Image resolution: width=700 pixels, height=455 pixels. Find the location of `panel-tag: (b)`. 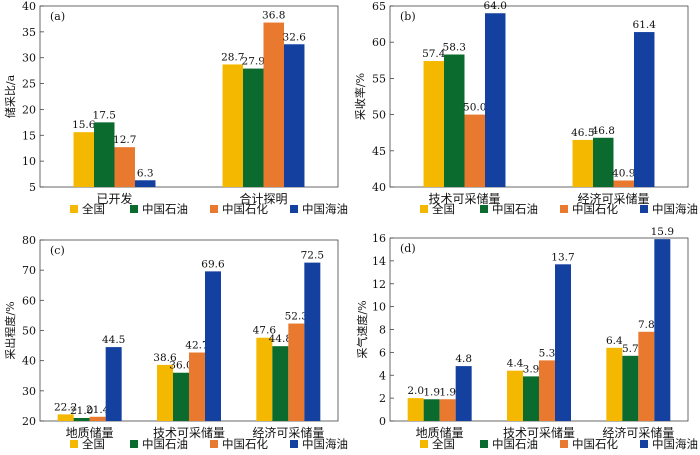

panel-tag: (b) is located at coordinates (408, 16).